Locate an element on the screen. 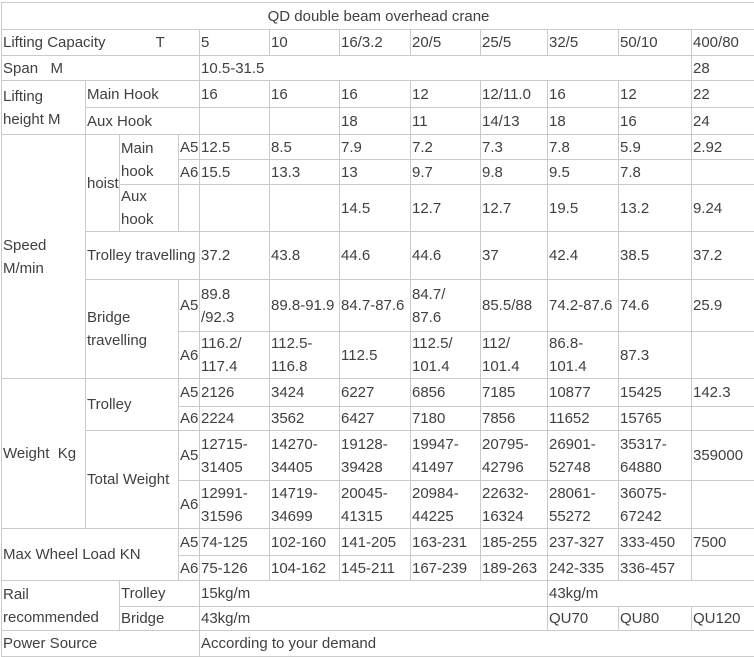 This screenshot has height=657, width=754. value-cell: 19947- 41497 is located at coordinates (446, 456).